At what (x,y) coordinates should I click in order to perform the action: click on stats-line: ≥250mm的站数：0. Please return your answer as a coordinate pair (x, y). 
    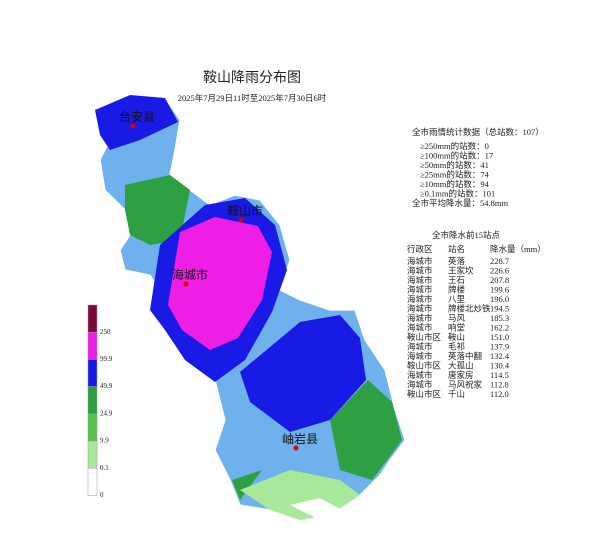
    Looking at the image, I should click on (454, 146).